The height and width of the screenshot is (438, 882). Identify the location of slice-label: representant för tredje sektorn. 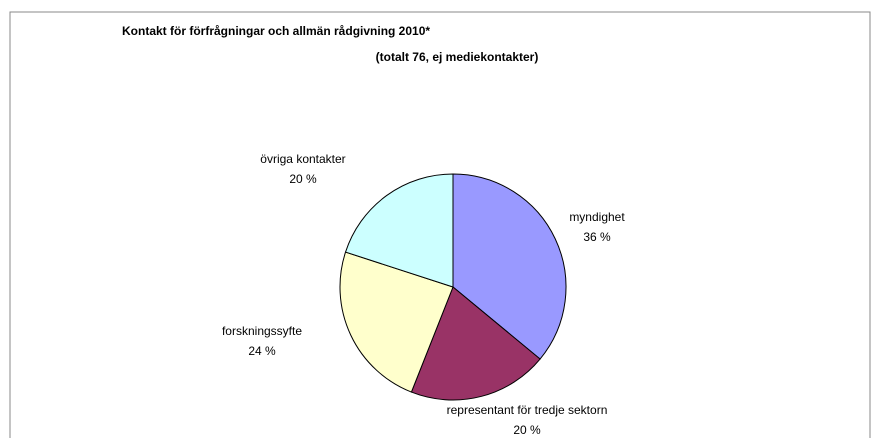
(527, 410).